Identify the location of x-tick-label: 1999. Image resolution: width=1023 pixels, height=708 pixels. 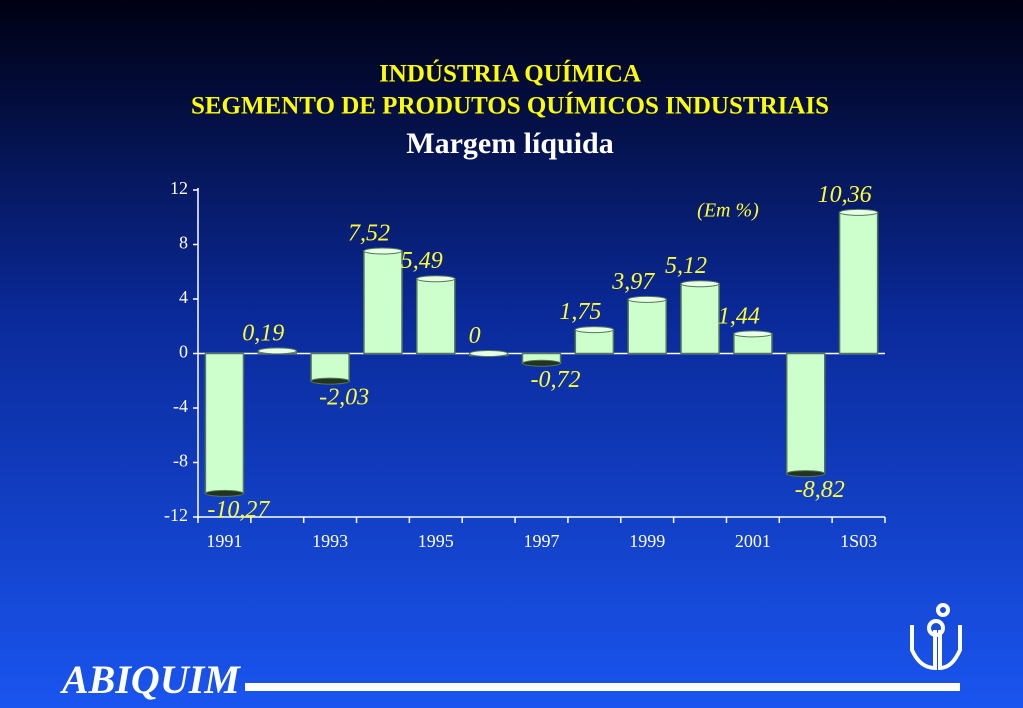
(647, 541).